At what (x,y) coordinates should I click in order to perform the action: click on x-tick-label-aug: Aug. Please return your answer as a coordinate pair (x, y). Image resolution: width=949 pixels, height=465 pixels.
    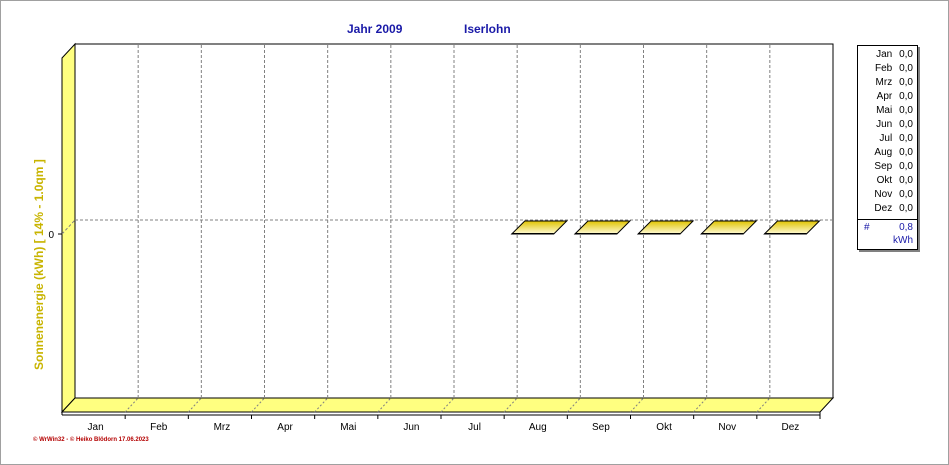
    Looking at the image, I should click on (538, 427).